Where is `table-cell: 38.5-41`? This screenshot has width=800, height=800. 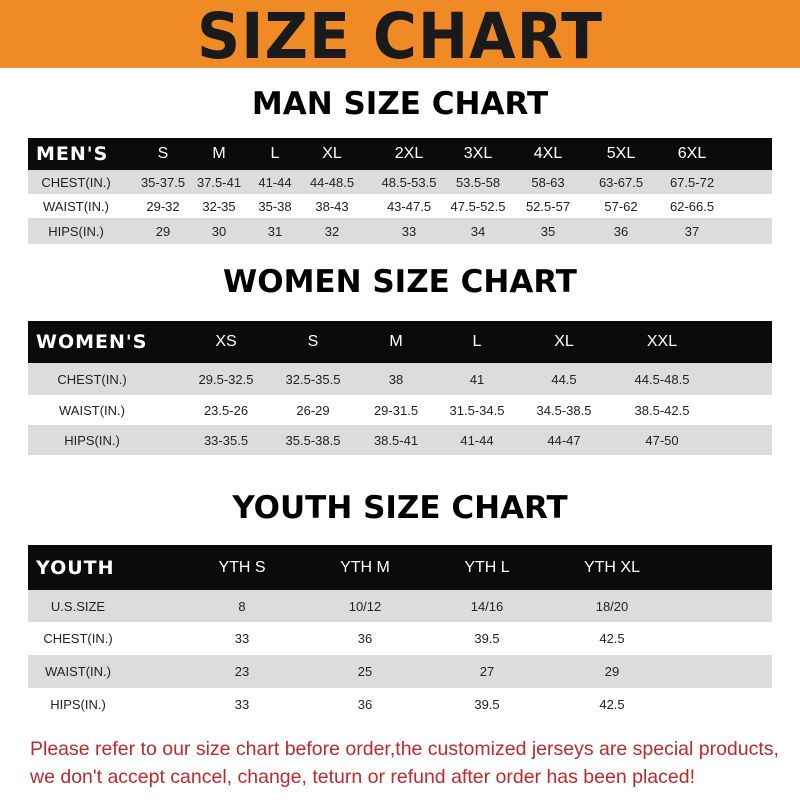
table-cell: 38.5-41 is located at coordinates (396, 440).